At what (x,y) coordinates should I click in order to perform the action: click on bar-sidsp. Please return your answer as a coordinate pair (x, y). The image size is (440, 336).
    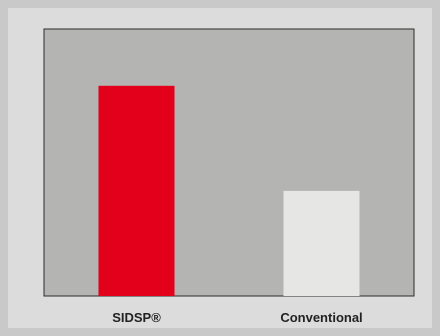
    Looking at the image, I should click on (136, 190).